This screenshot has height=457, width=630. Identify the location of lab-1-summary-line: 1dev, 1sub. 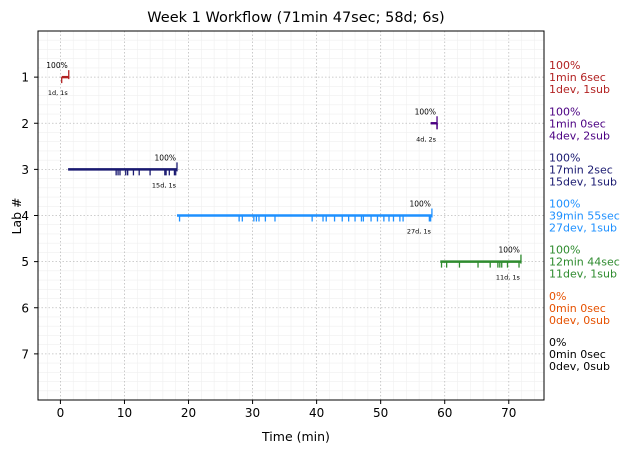
(579, 89).